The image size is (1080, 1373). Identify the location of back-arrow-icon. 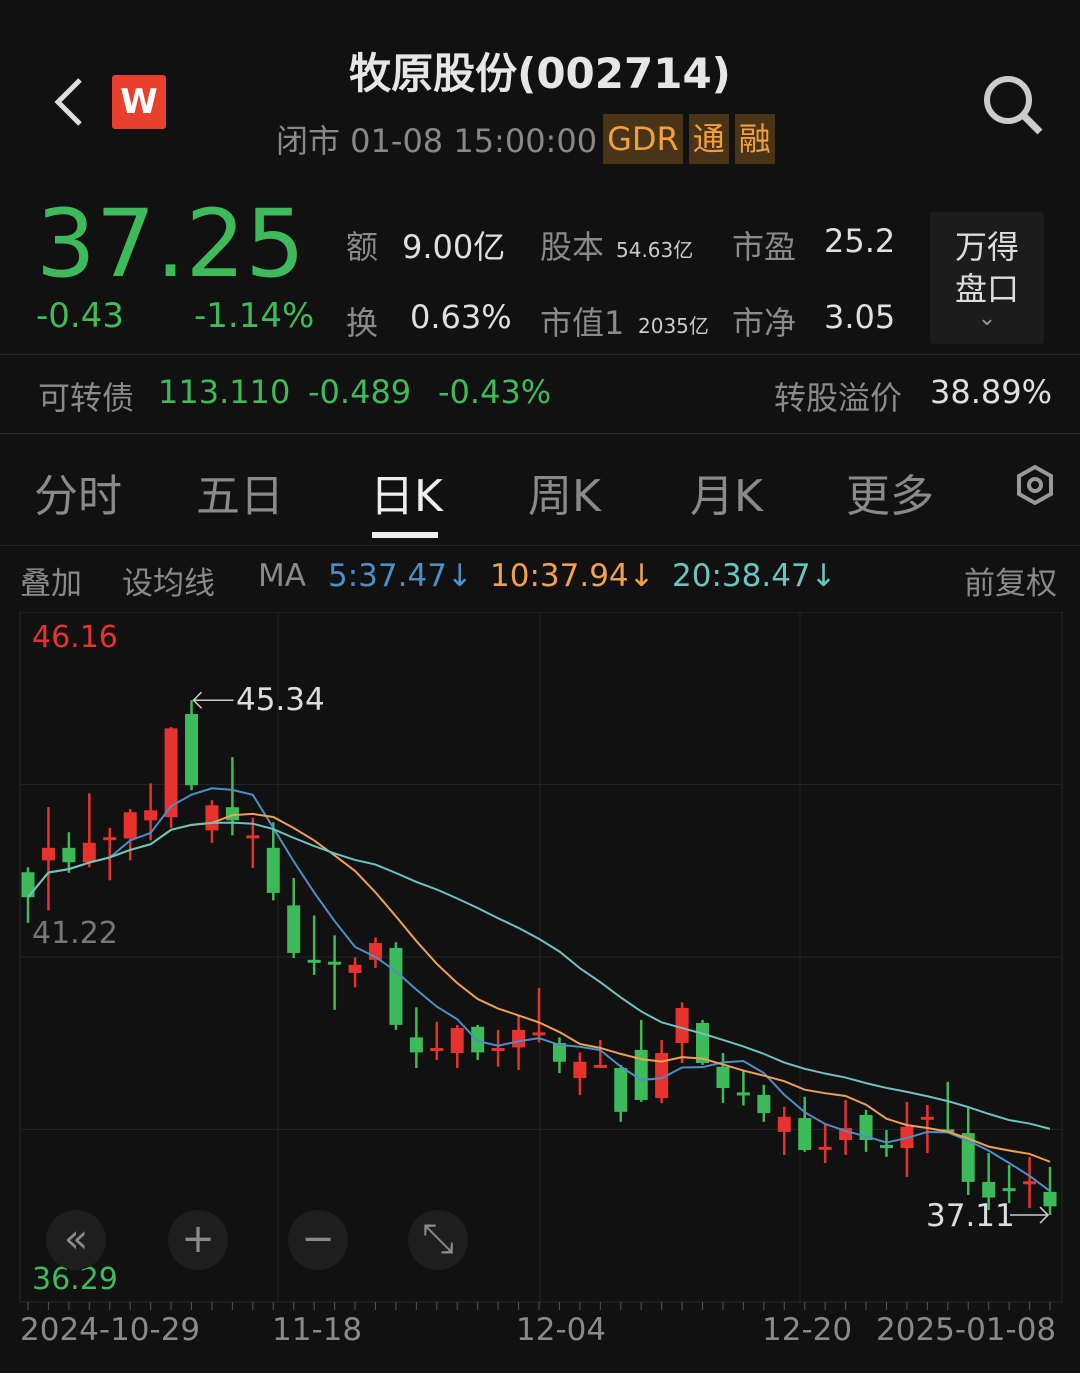
(70, 102).